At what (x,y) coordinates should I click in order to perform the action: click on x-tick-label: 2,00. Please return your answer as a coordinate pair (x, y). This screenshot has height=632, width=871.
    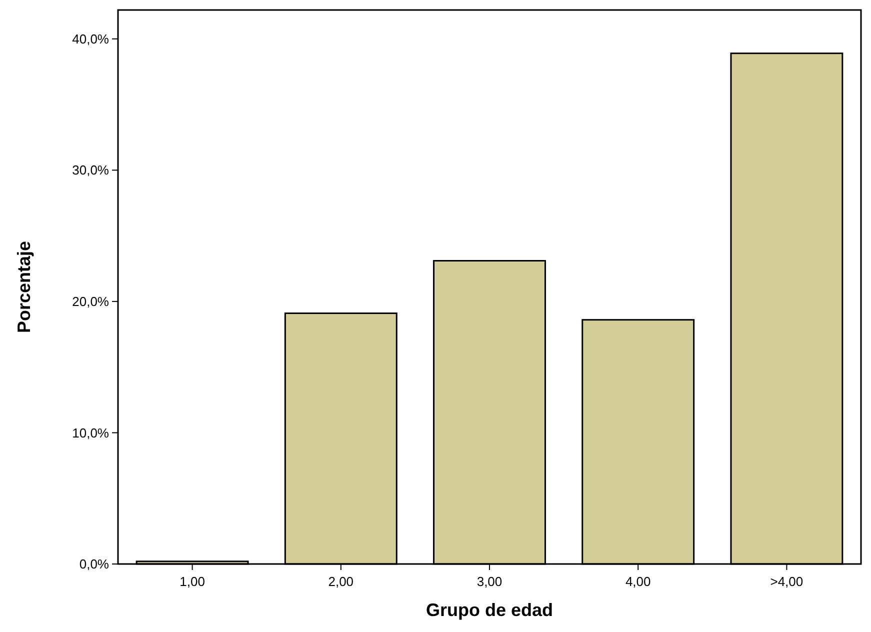
    Looking at the image, I should click on (341, 581).